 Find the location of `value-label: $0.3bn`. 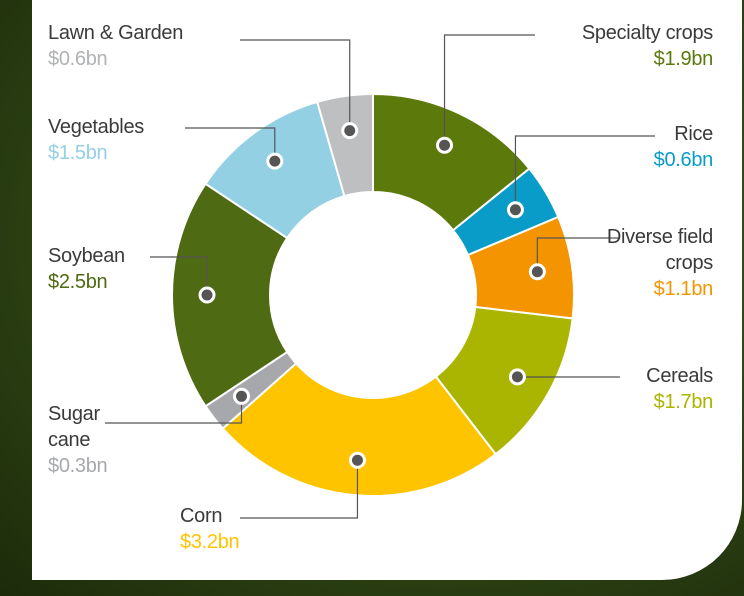

value-label: $0.3bn is located at coordinates (78, 466).